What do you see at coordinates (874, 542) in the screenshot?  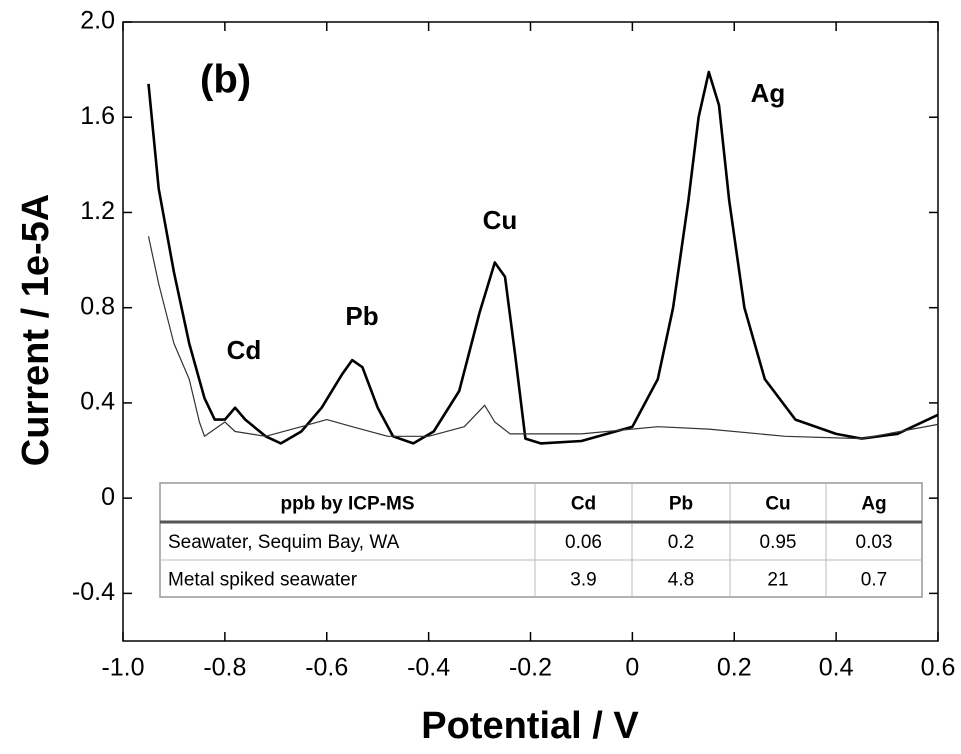 I see `table-cell: 0.03` at bounding box center [874, 542].